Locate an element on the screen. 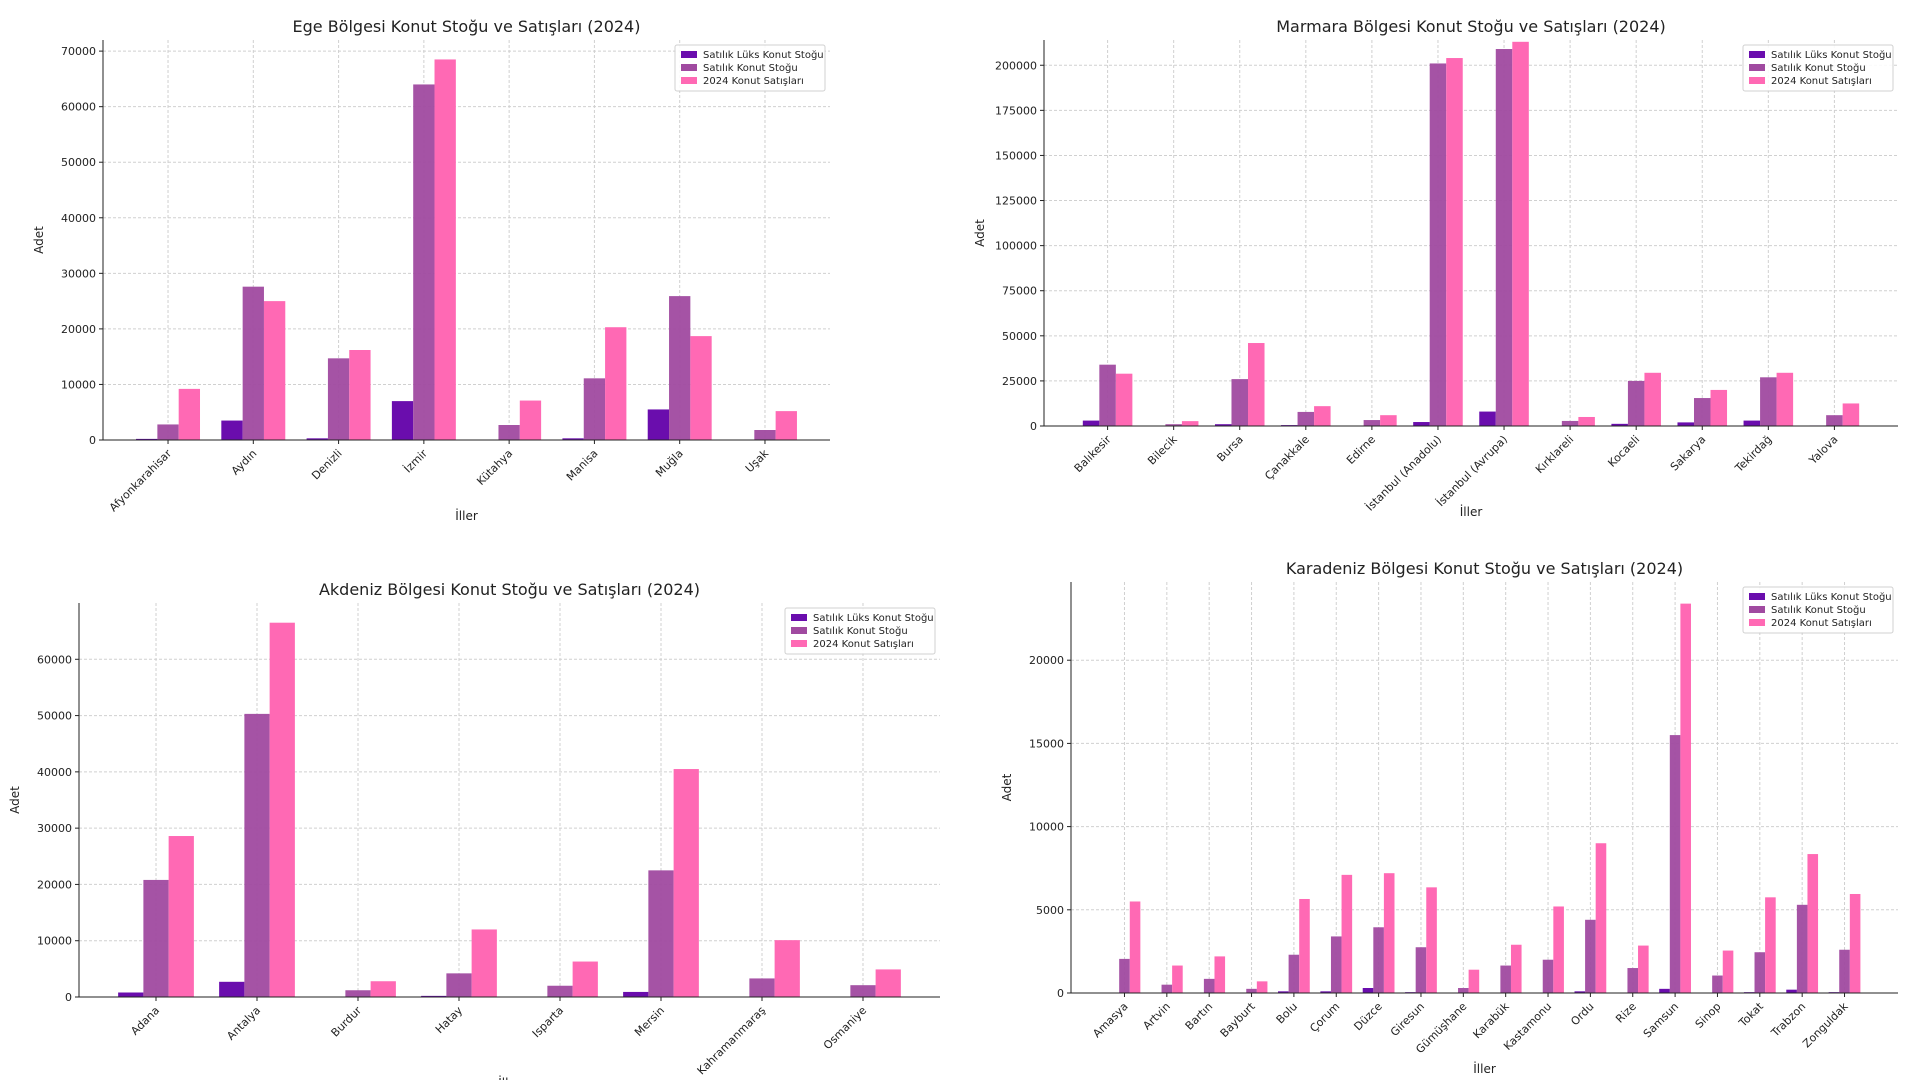 Image resolution: width=1920 pixels, height=1080 pixels. x-tick-label: Düzce is located at coordinates (1367, 1016).